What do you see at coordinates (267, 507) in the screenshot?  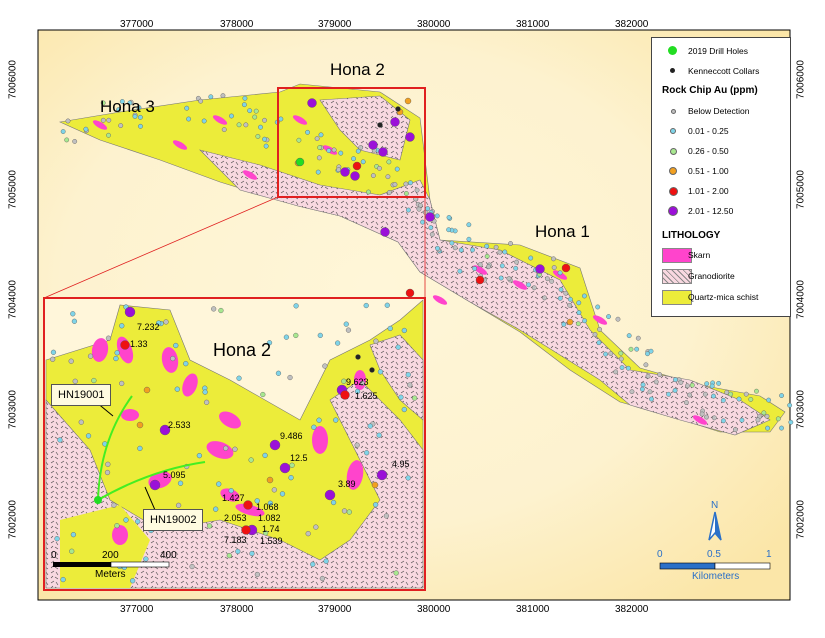 I see `sample-value-label: 1.068` at bounding box center [267, 507].